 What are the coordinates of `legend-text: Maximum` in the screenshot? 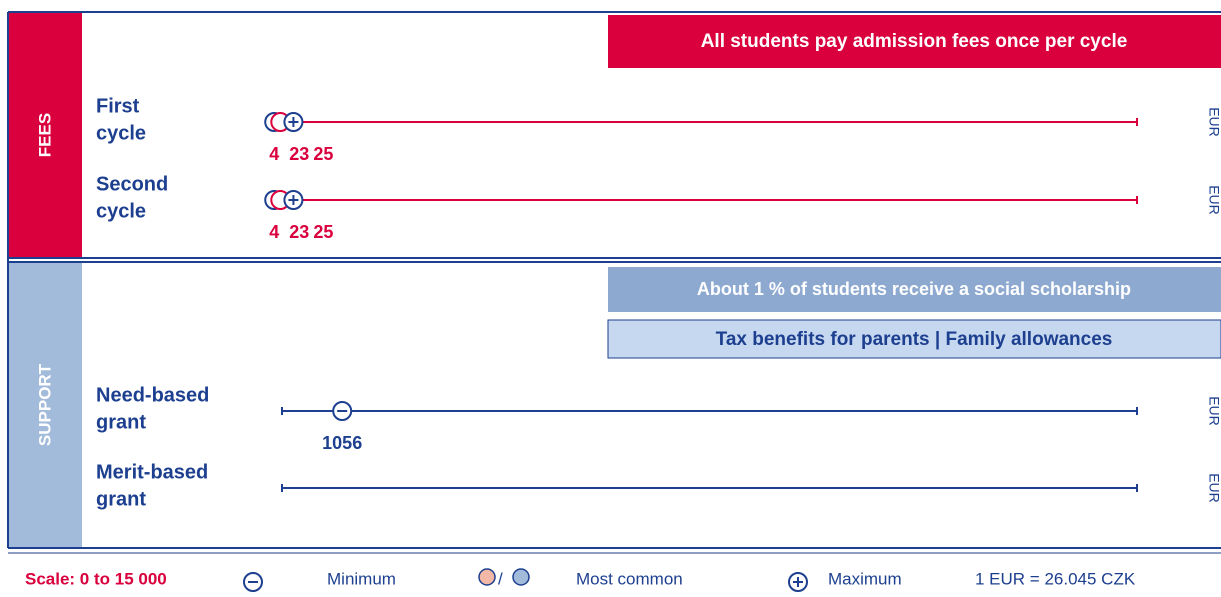 It's located at (865, 578).